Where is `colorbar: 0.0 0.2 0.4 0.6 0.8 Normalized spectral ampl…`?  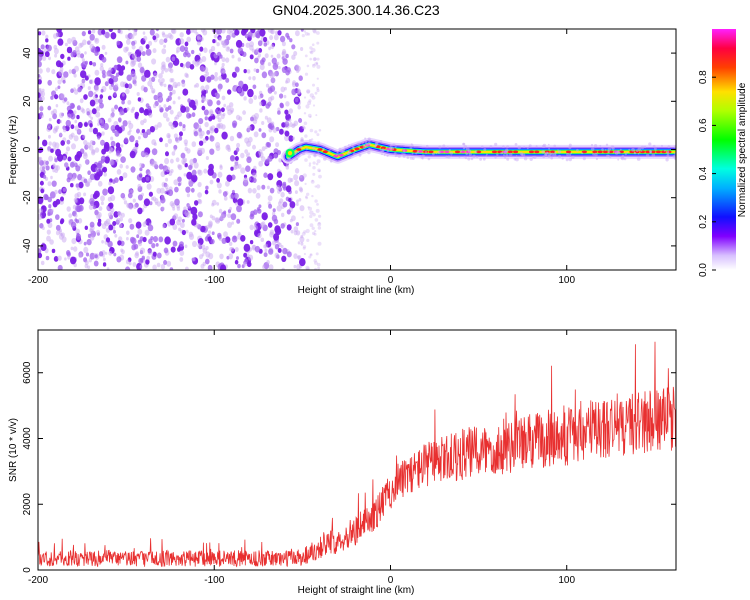 colorbar: 0.0 0.2 0.4 0.6 0.8 Normalized spectral ampl… is located at coordinates (723, 153).